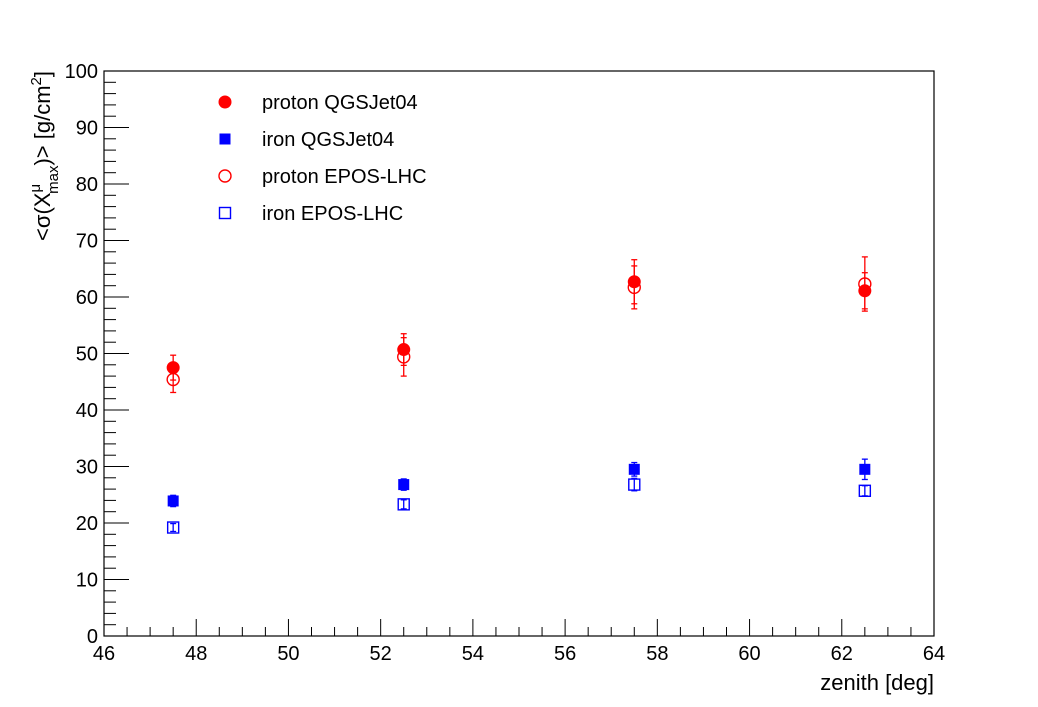 Image resolution: width=1038 pixels, height=707 pixels. I want to click on y-tick-label: 10, so click(87, 581).